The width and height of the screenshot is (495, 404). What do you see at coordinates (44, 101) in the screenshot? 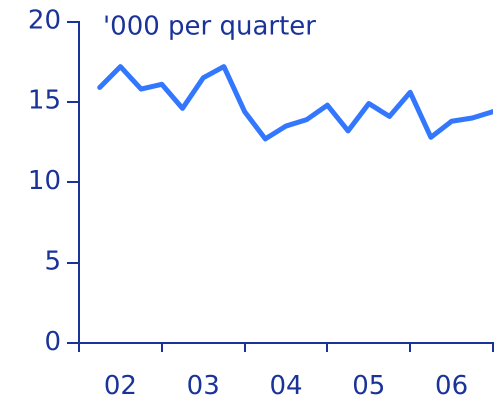
I see `y-tick-label: 15` at bounding box center [44, 101].